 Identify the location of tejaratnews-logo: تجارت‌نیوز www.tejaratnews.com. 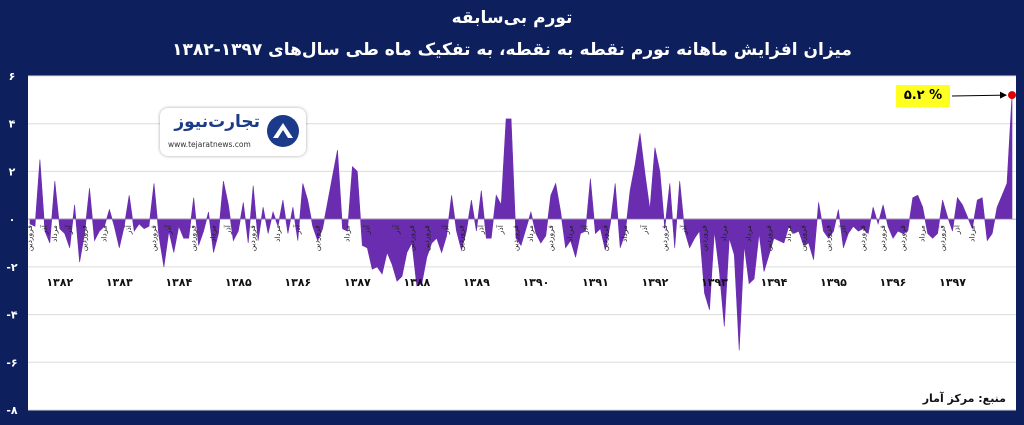
(233, 132).